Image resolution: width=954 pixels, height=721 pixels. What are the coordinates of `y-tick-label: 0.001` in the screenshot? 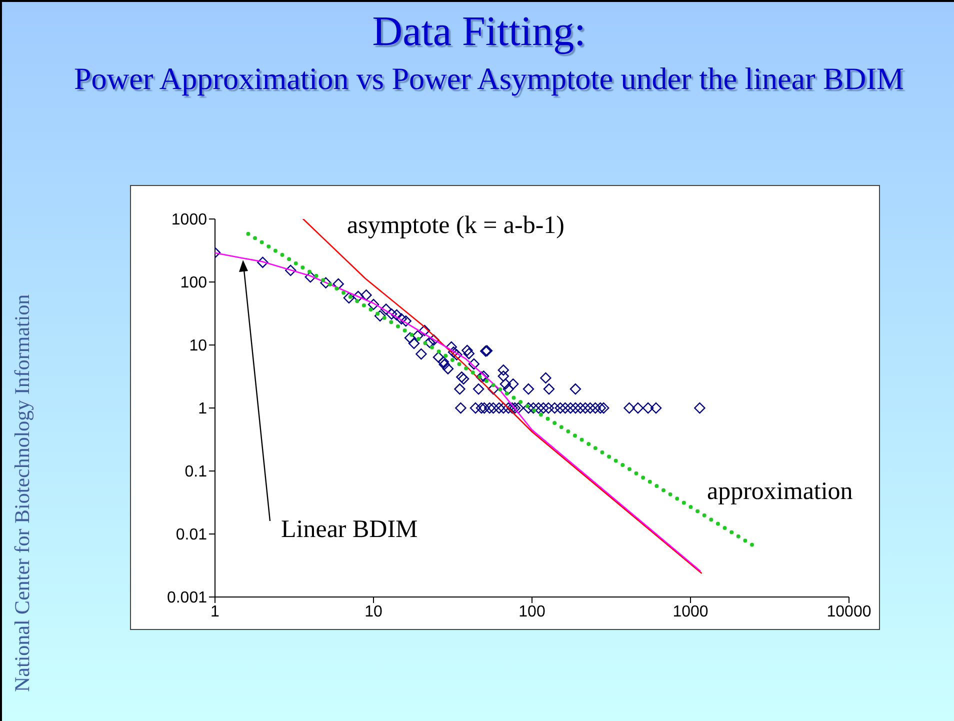 It's located at (187, 598).